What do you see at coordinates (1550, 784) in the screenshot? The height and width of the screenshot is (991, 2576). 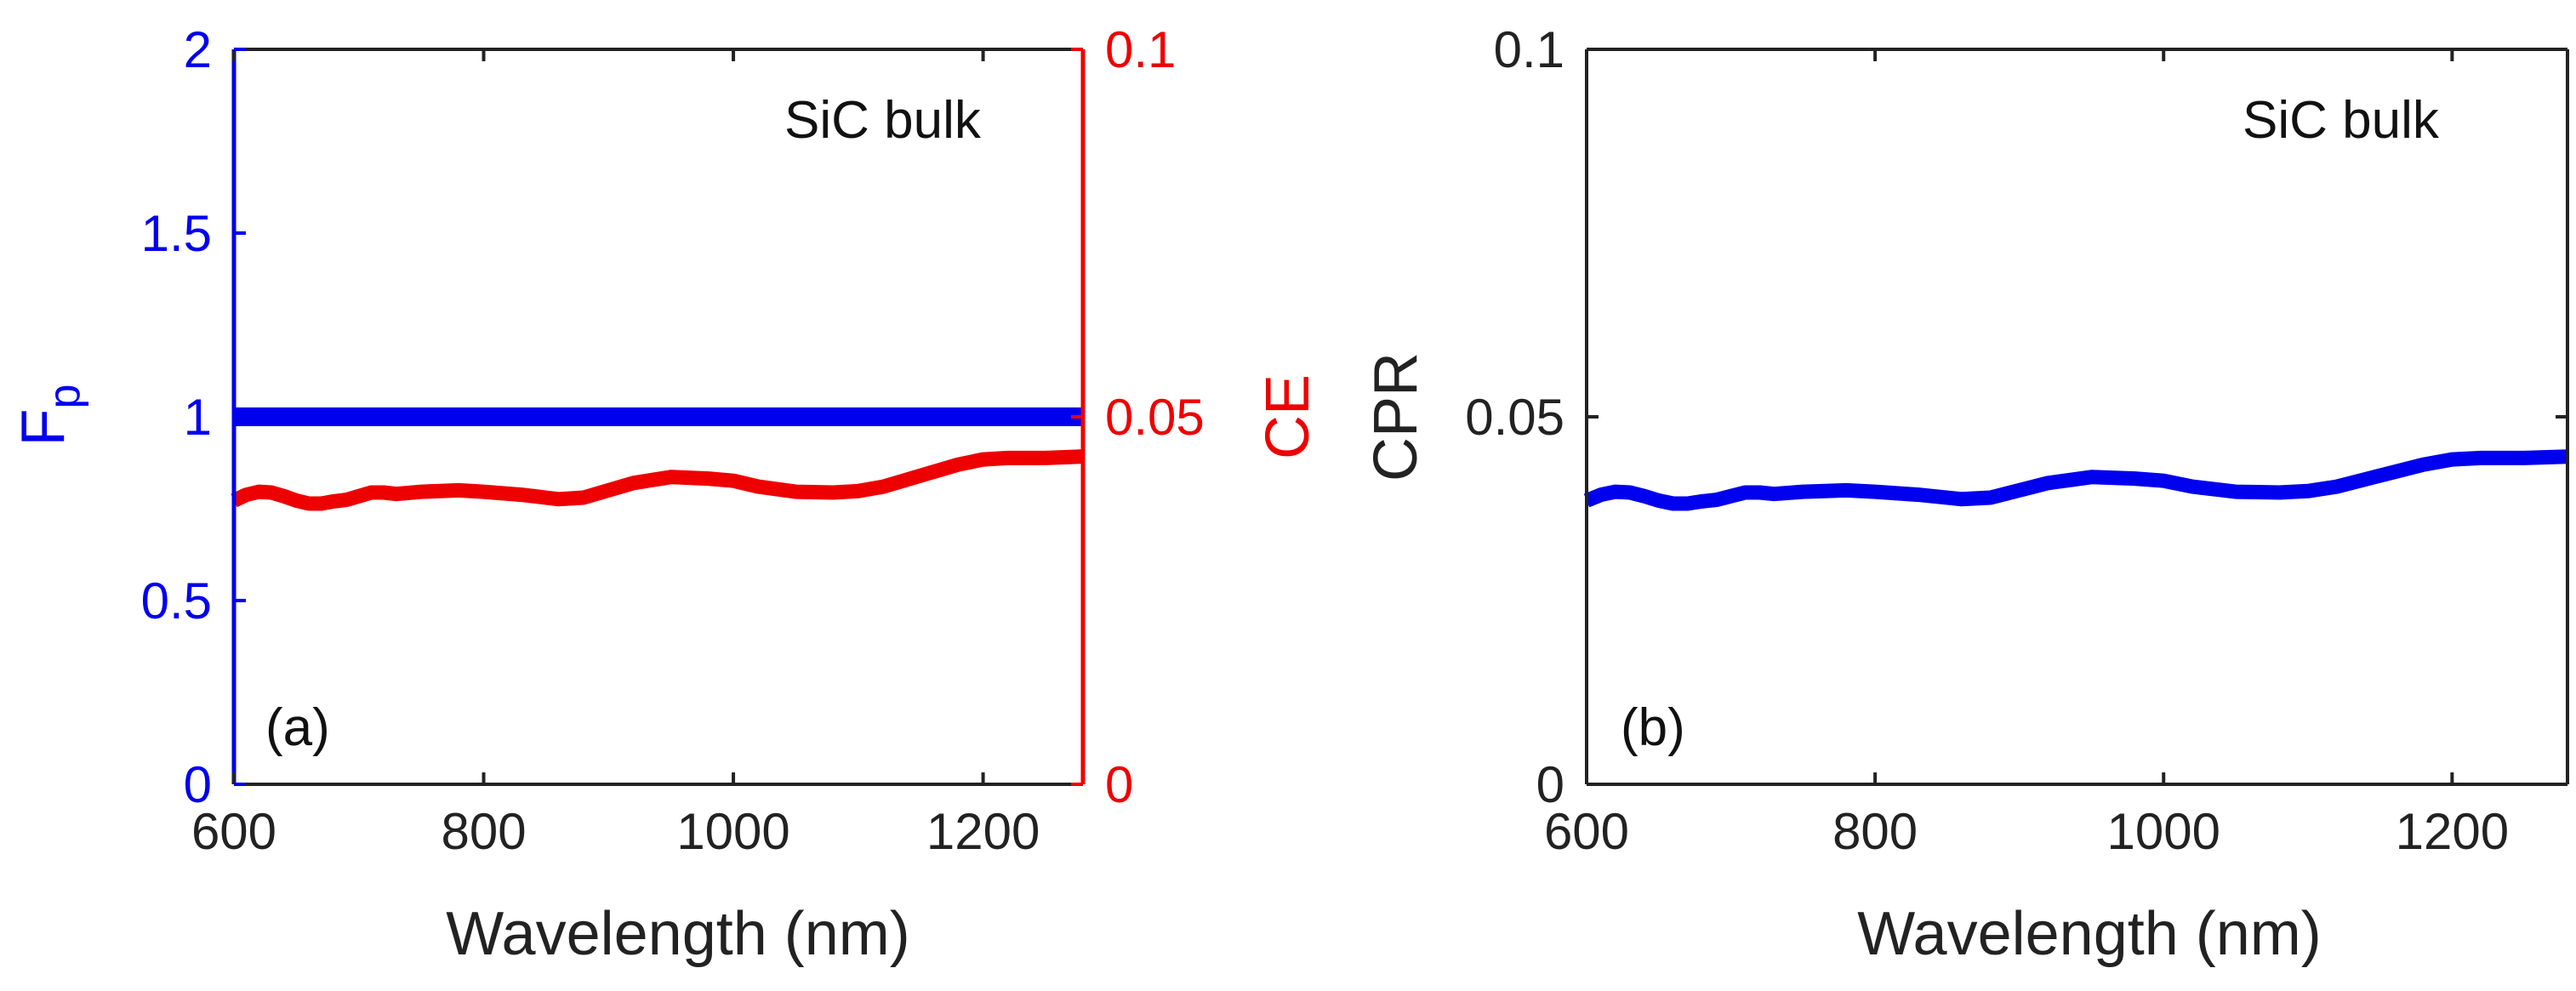 I see `panel-b-y-tick-label: 0` at bounding box center [1550, 784].